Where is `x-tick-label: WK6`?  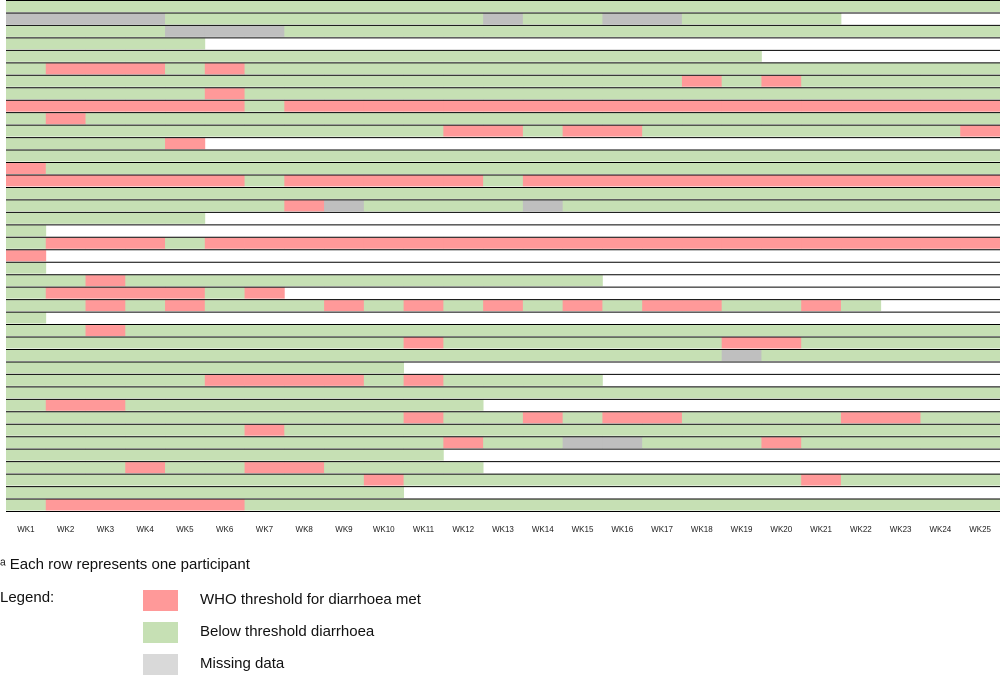 x-tick-label: WK6 is located at coordinates (225, 529).